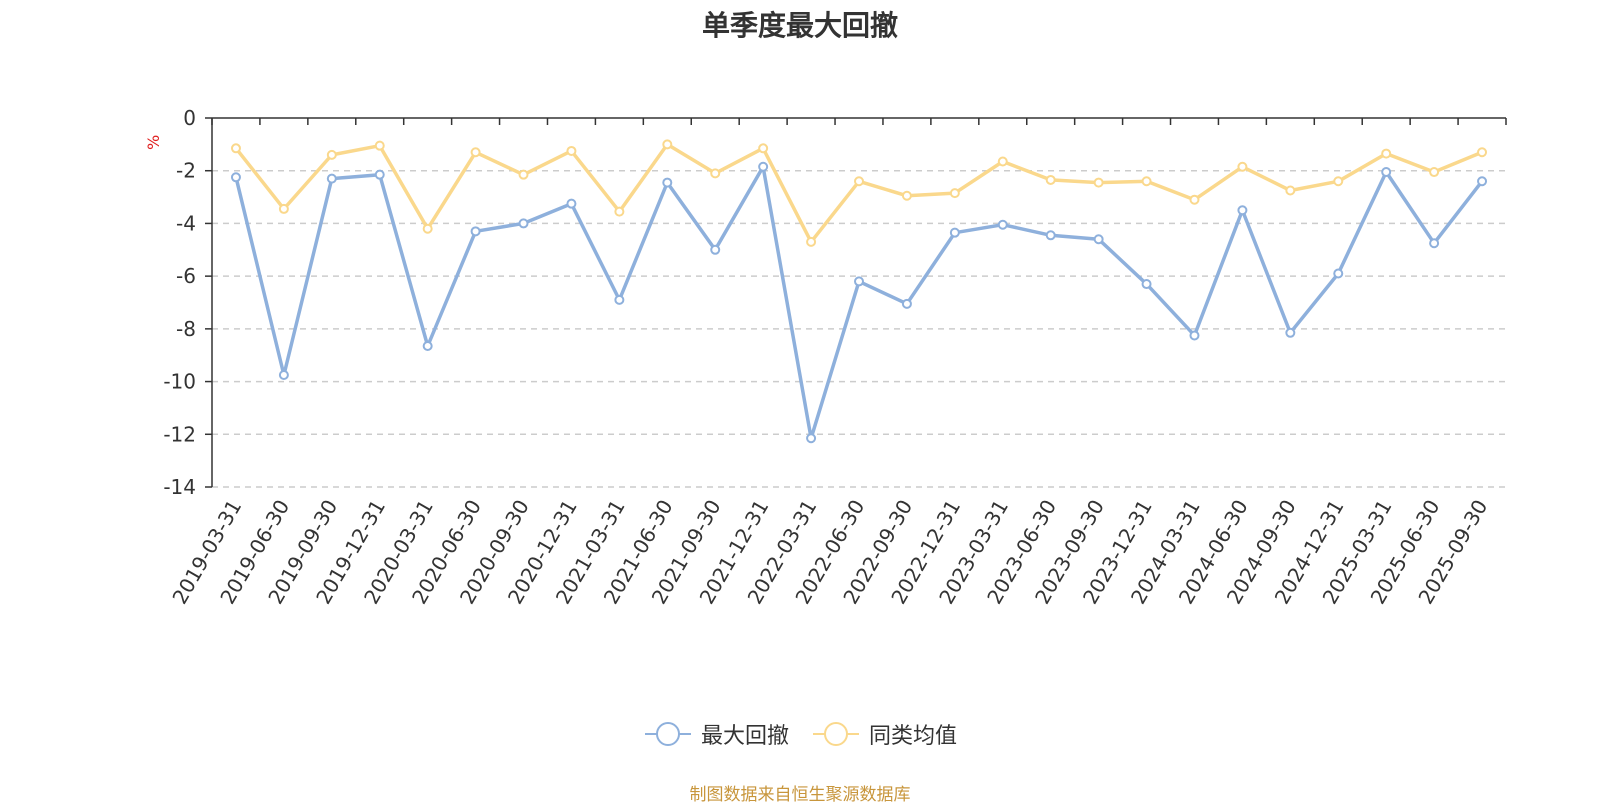 Image resolution: width=1600 pixels, height=805 pixels. I want to click on legend: 最大回撤 同类均值, so click(800, 734).